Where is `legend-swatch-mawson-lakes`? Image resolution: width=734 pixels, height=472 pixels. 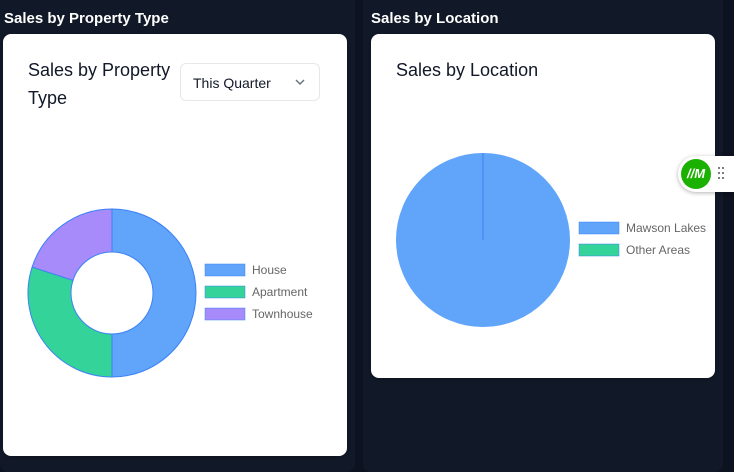 legend-swatch-mawson-lakes is located at coordinates (599, 228).